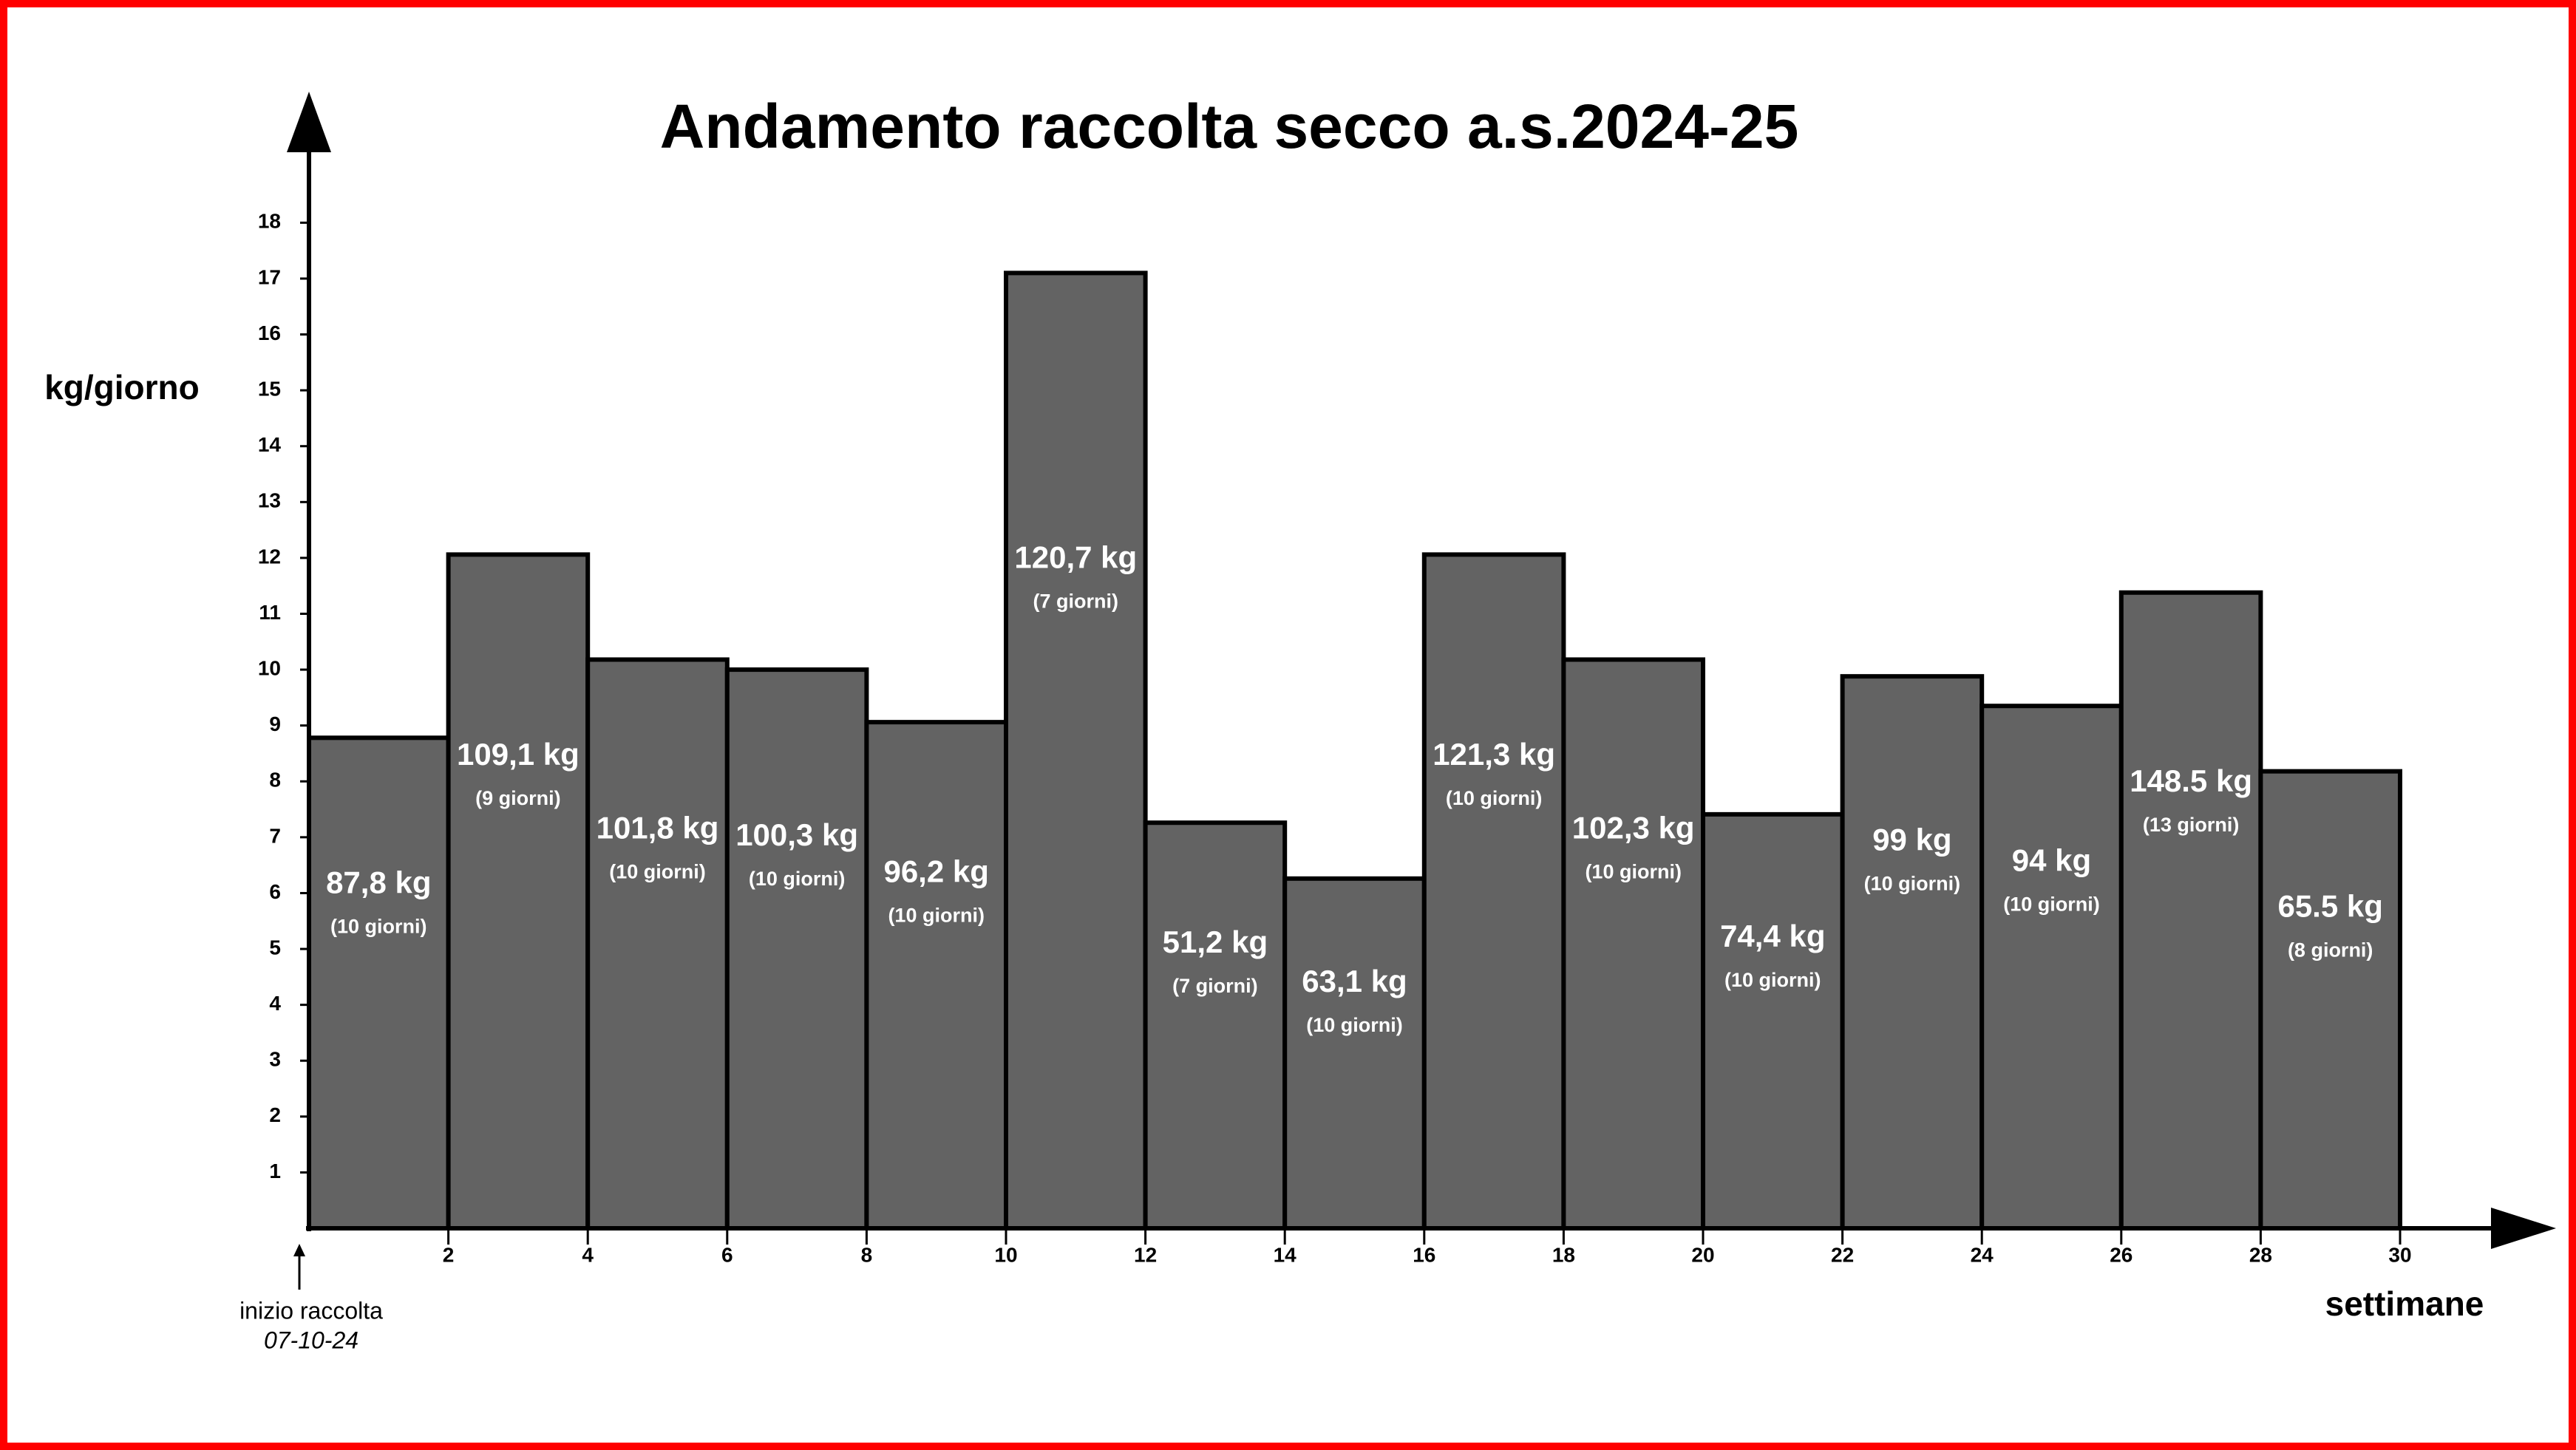  I want to click on x-tick-label: 20, so click(1702, 1255).